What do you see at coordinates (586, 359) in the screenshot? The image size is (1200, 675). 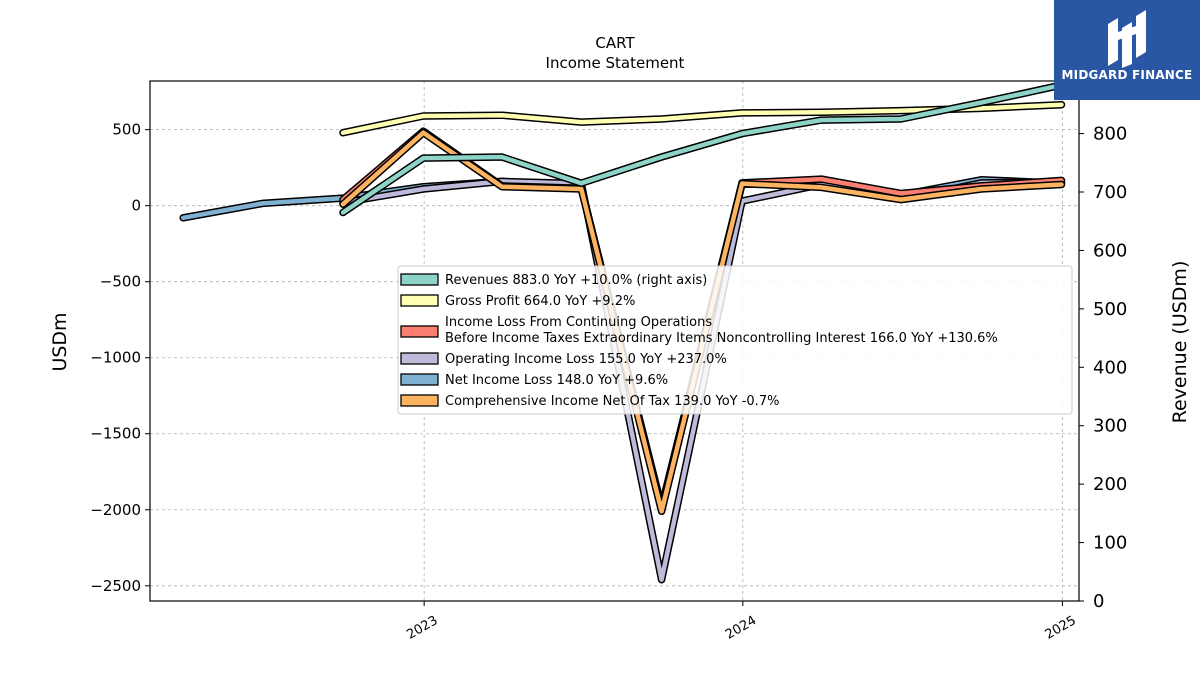 I see `legend-label-operating-income: Operating Income Loss 155.0 YoY +237.0%` at bounding box center [586, 359].